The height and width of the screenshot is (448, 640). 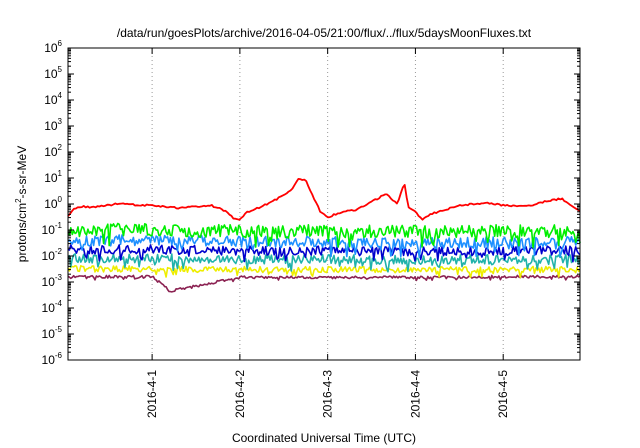 What do you see at coordinates (53, 203) in the screenshot?
I see `y-tick-label-6: 10⁰` at bounding box center [53, 203].